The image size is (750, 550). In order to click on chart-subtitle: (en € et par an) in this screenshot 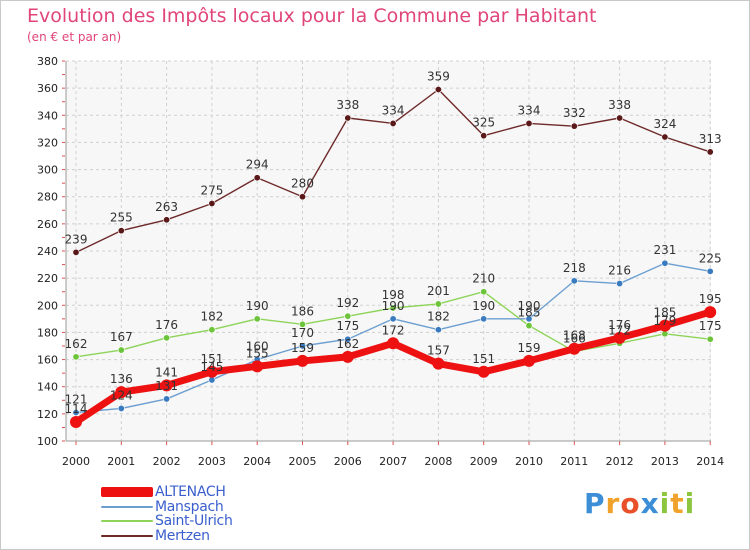, I will do `click(74, 37)`.